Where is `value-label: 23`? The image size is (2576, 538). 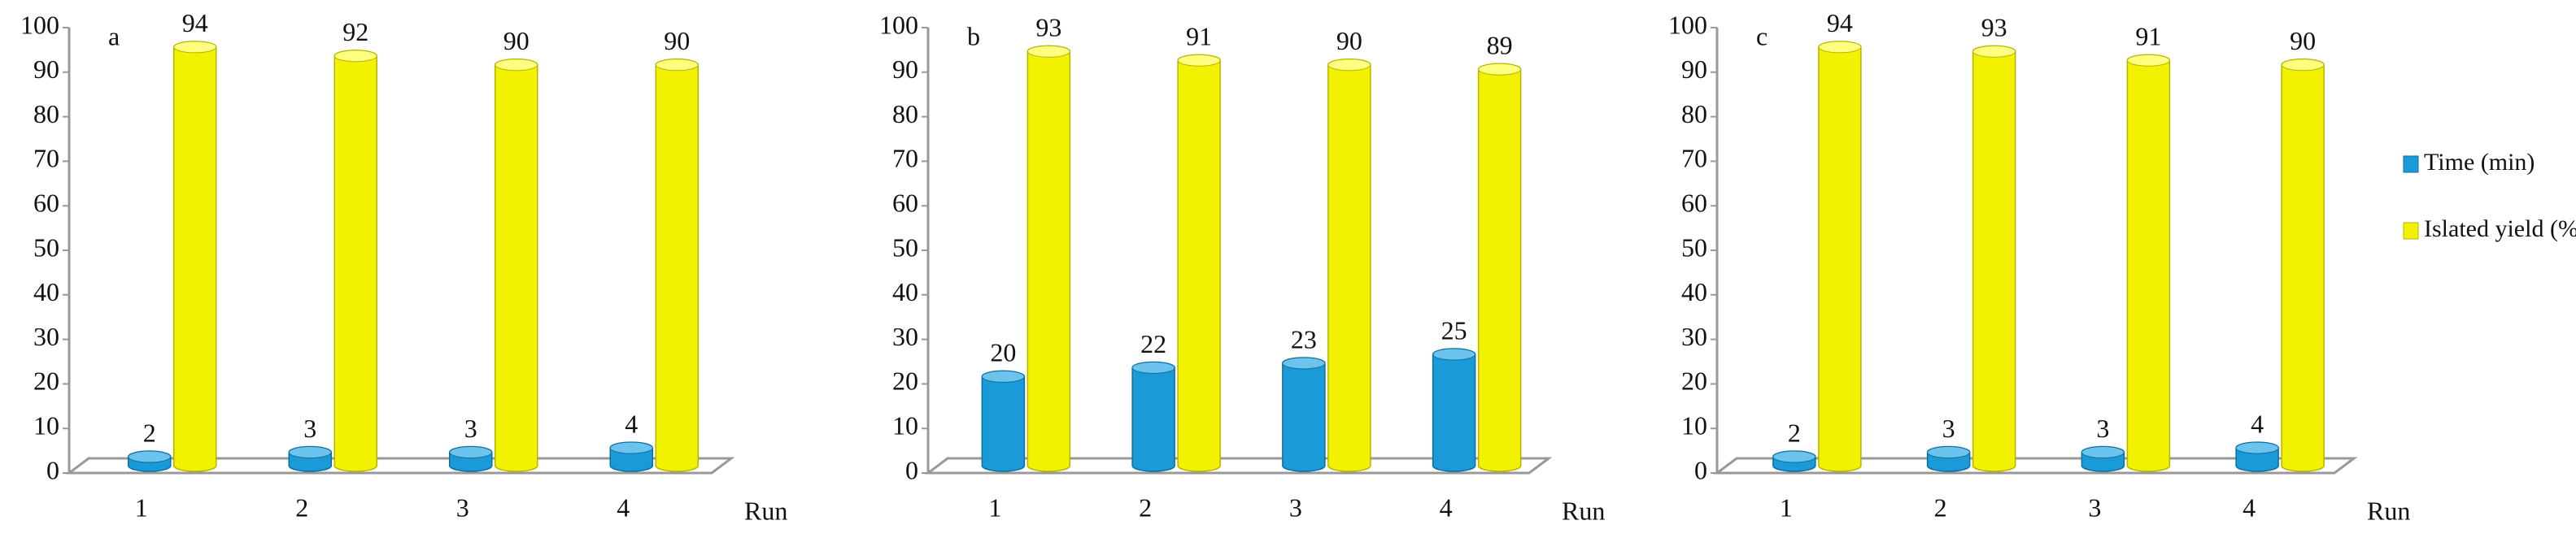
value-label: 23 is located at coordinates (1304, 339).